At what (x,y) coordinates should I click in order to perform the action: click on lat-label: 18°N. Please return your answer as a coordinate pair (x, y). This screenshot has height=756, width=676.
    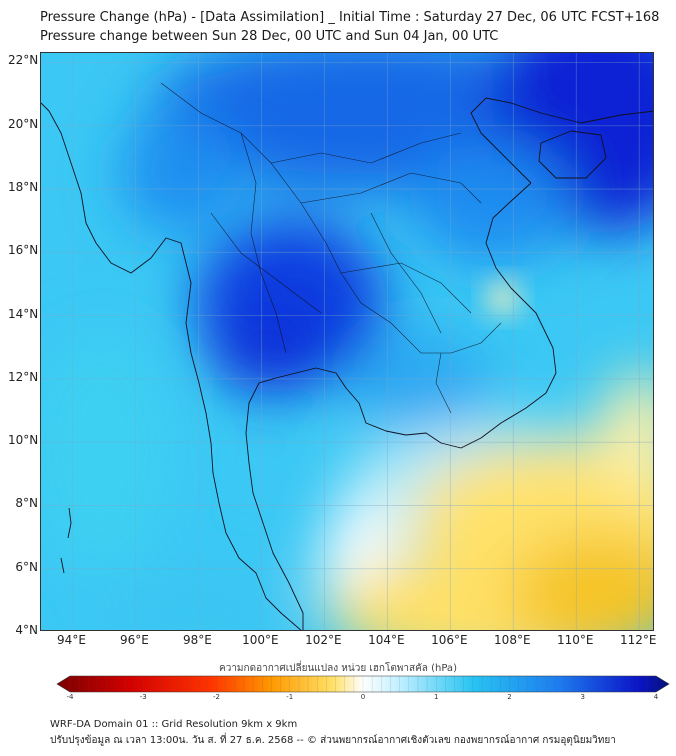
    Looking at the image, I should click on (23, 187).